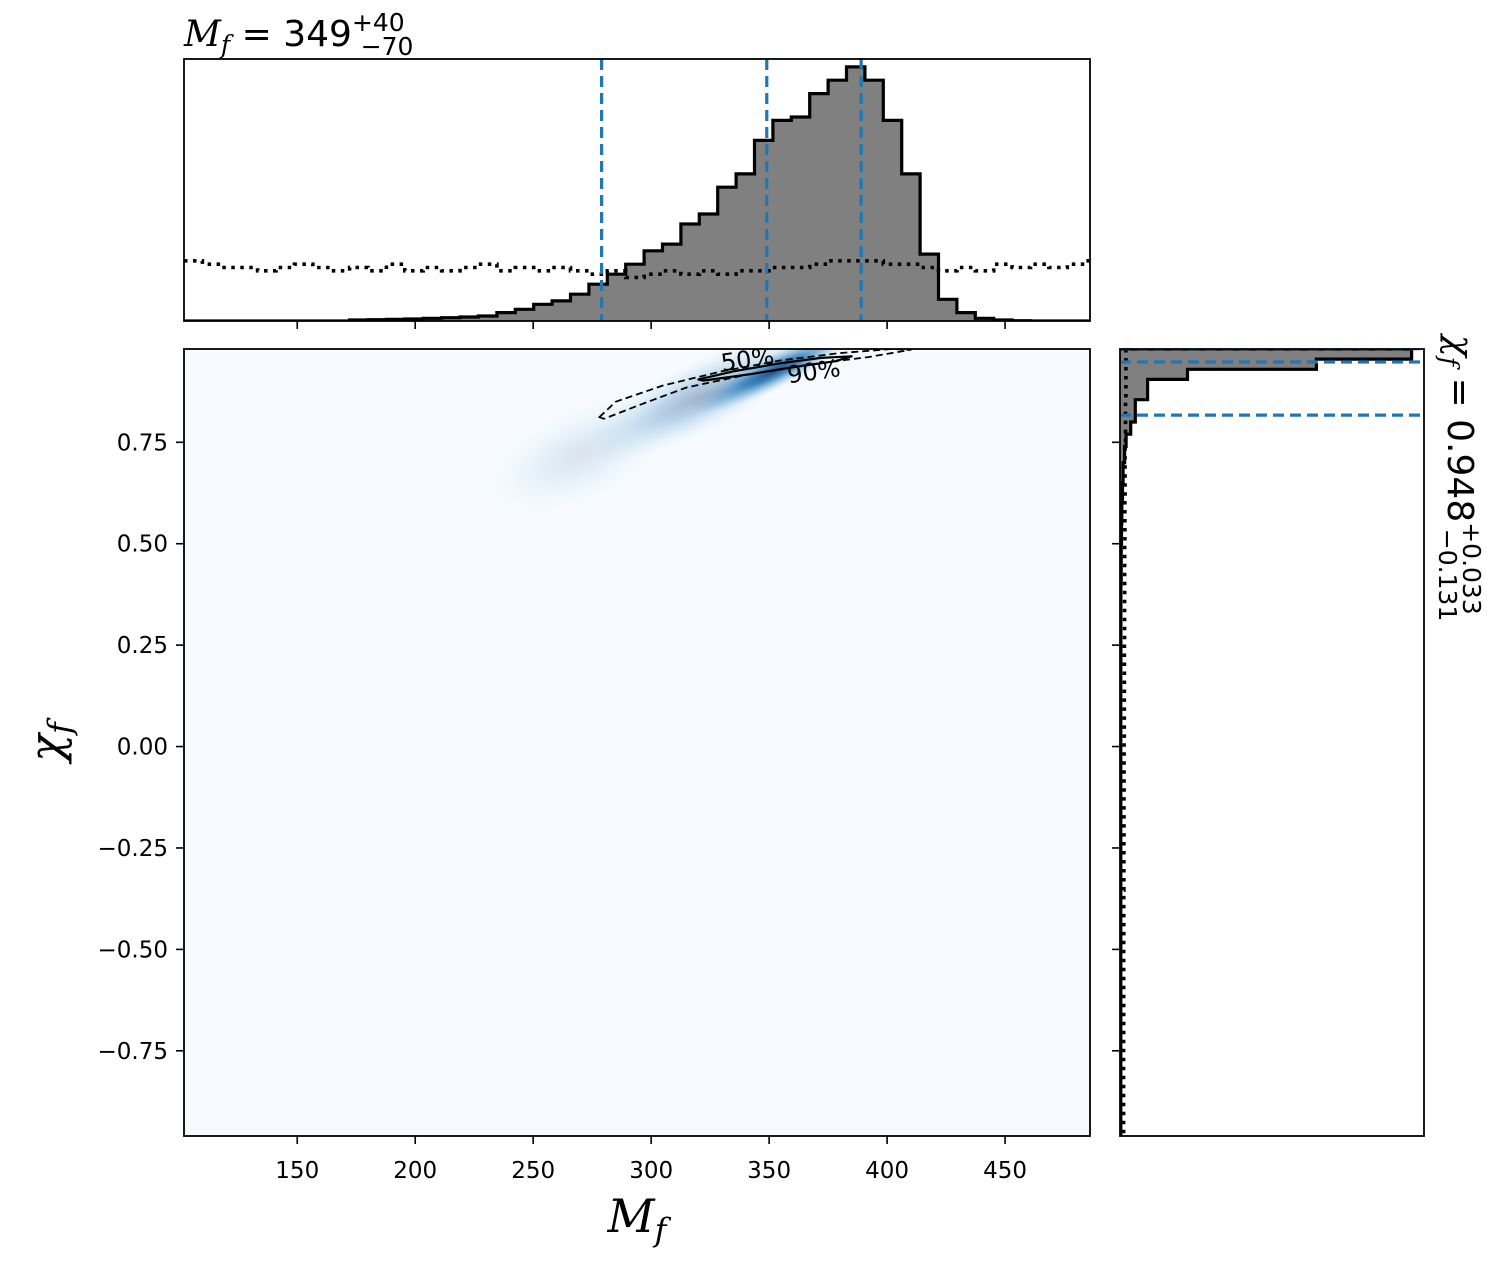 Image resolution: width=1512 pixels, height=1264 pixels. What do you see at coordinates (202, 34) in the screenshot?
I see `mass-title-symbol: M` at bounding box center [202, 34].